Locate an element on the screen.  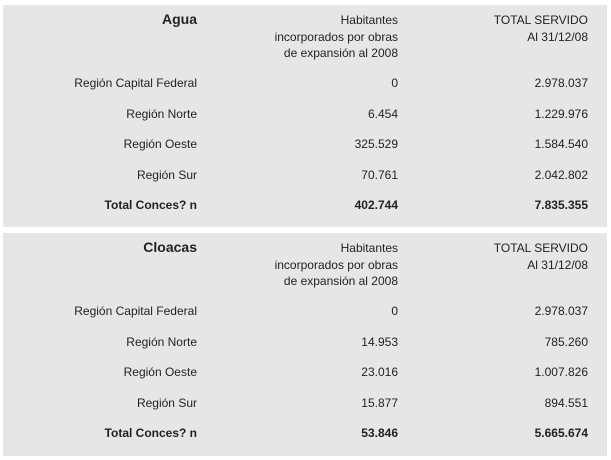
cell-value: 325.529 is located at coordinates (376, 144).